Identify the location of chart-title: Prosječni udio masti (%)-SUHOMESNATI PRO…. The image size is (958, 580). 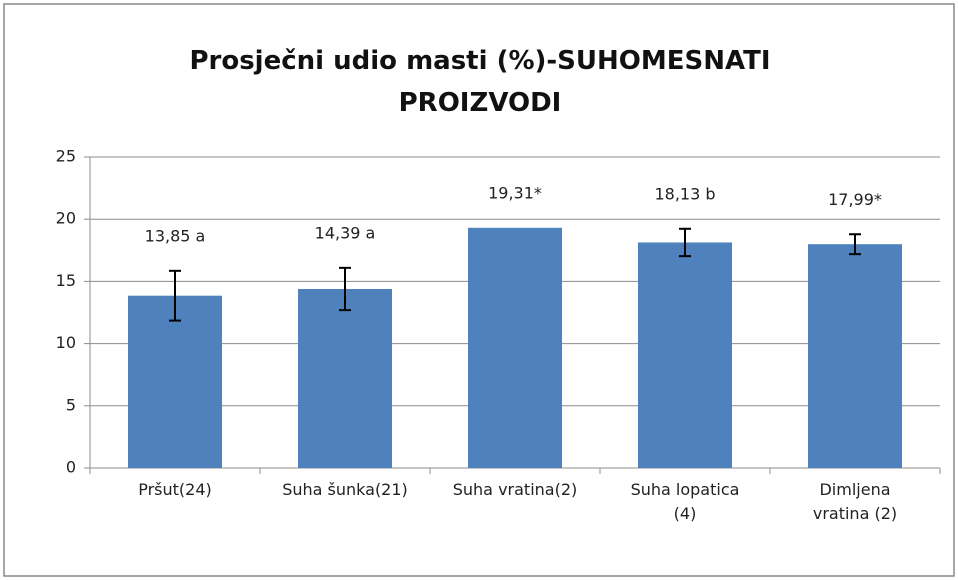
(480, 82).